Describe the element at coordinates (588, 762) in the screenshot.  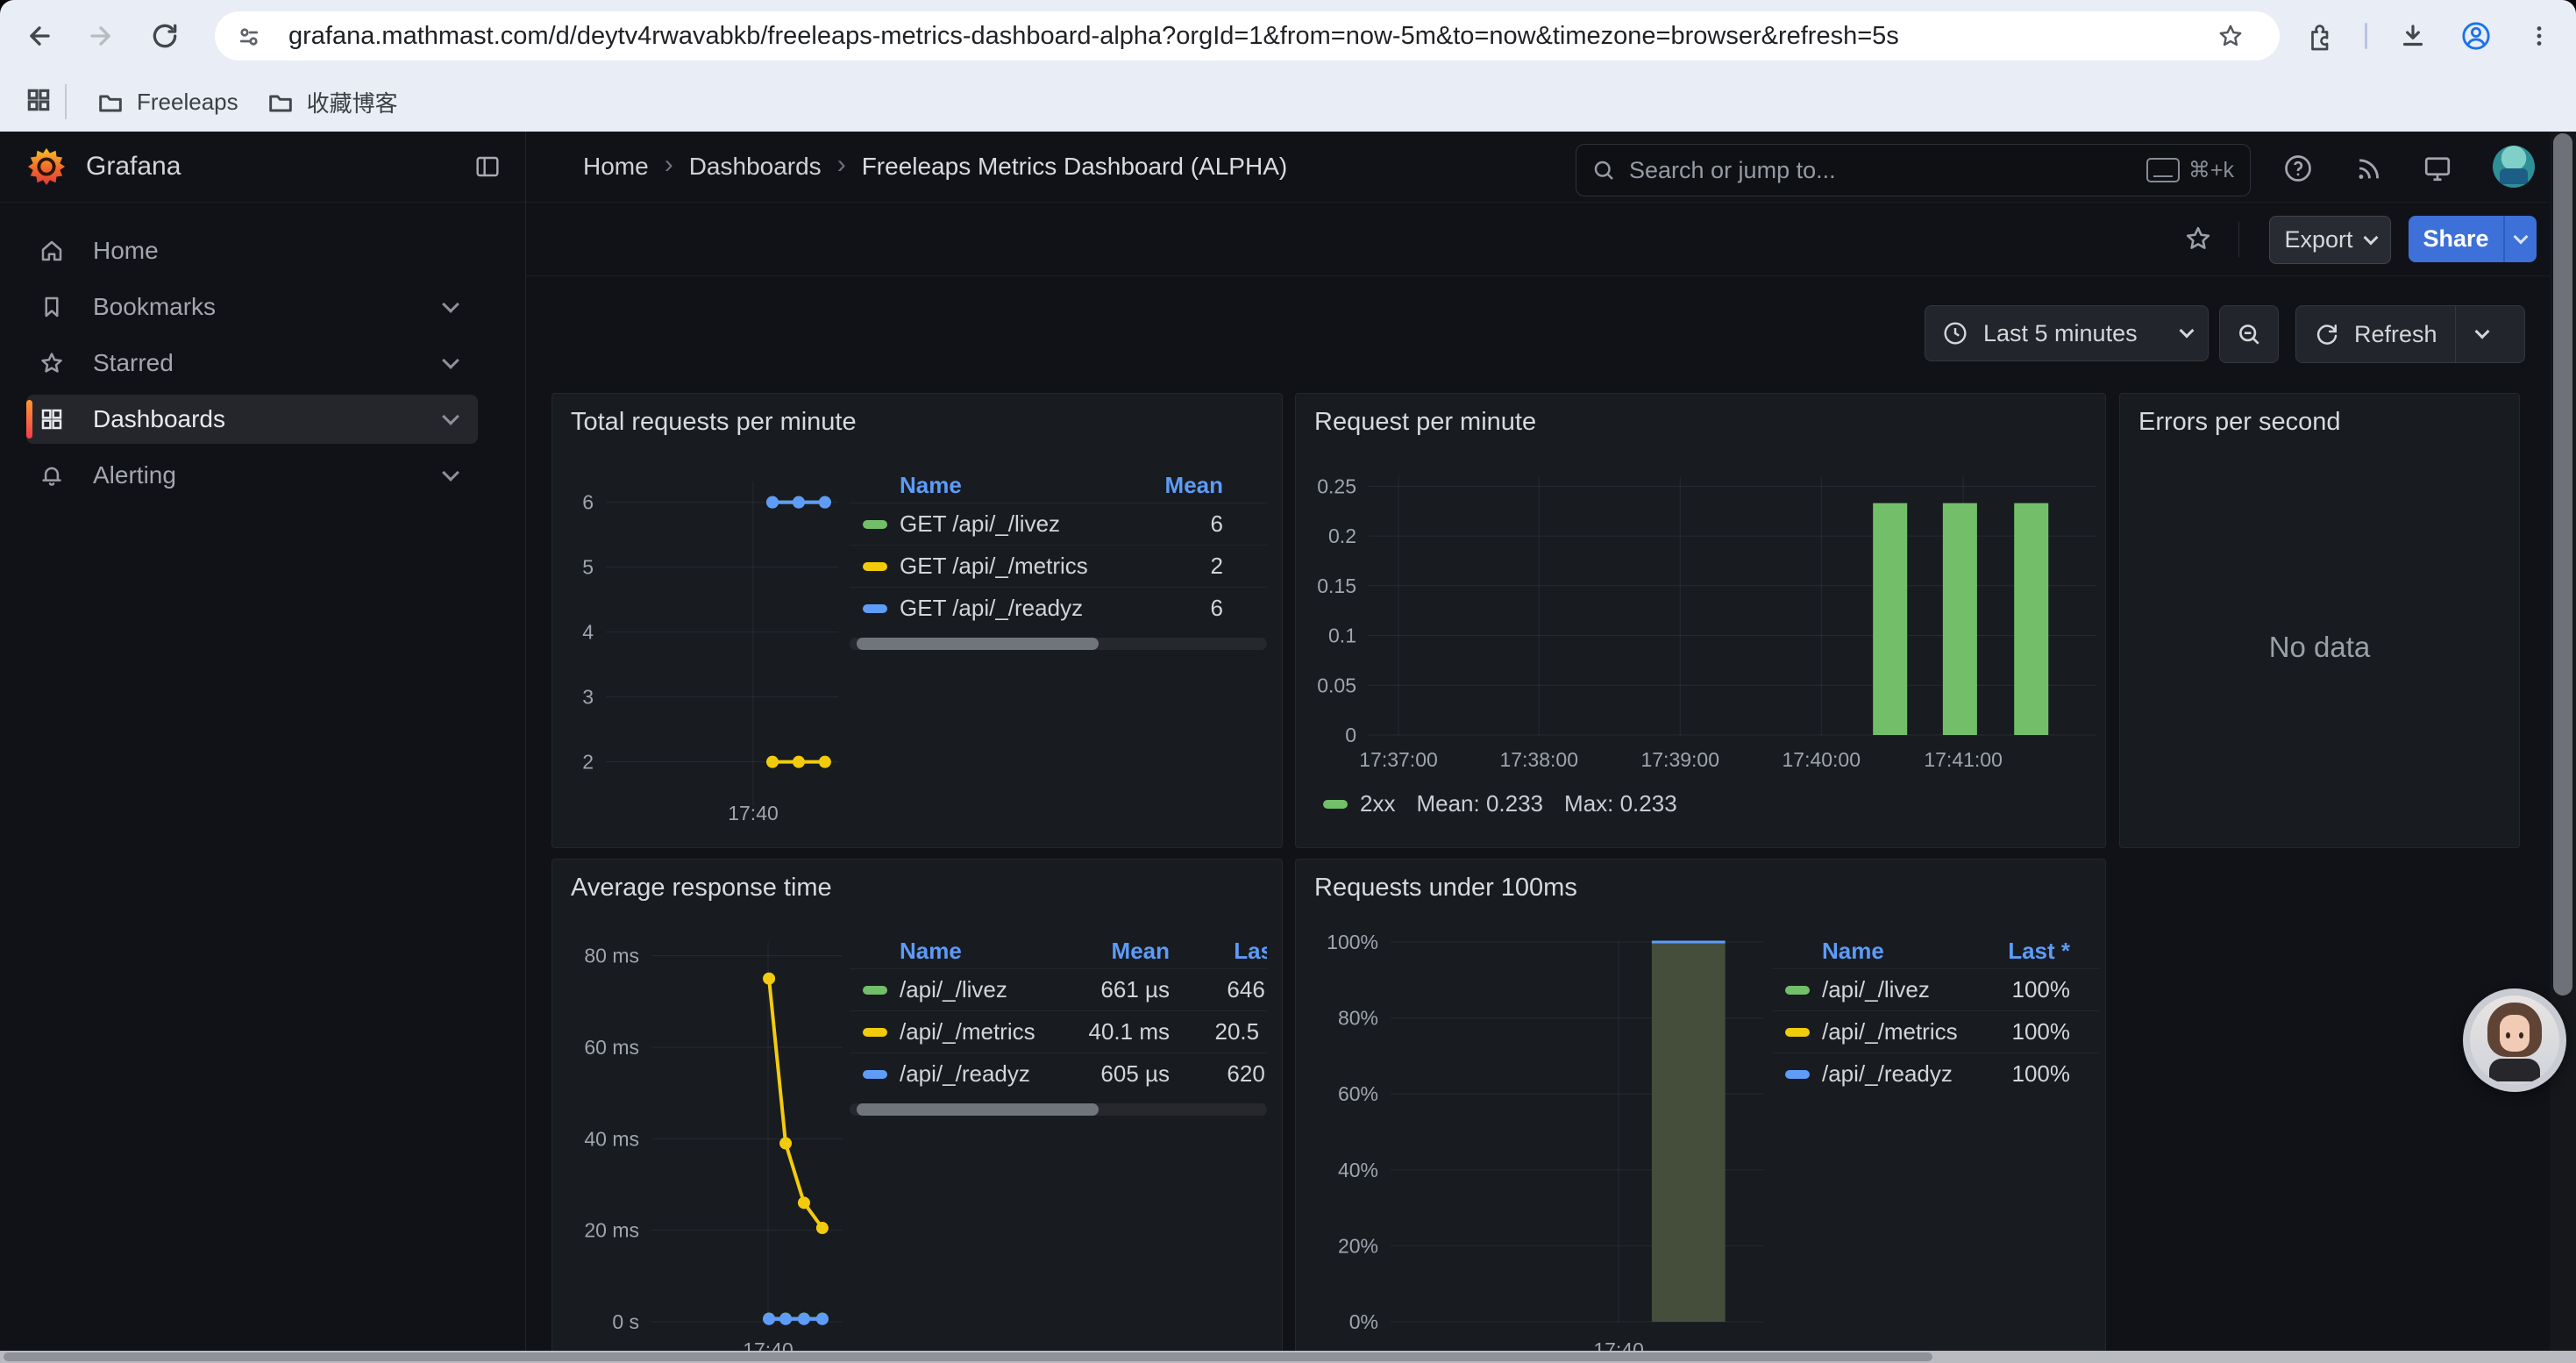
I see `svg-text: 2` at that location.